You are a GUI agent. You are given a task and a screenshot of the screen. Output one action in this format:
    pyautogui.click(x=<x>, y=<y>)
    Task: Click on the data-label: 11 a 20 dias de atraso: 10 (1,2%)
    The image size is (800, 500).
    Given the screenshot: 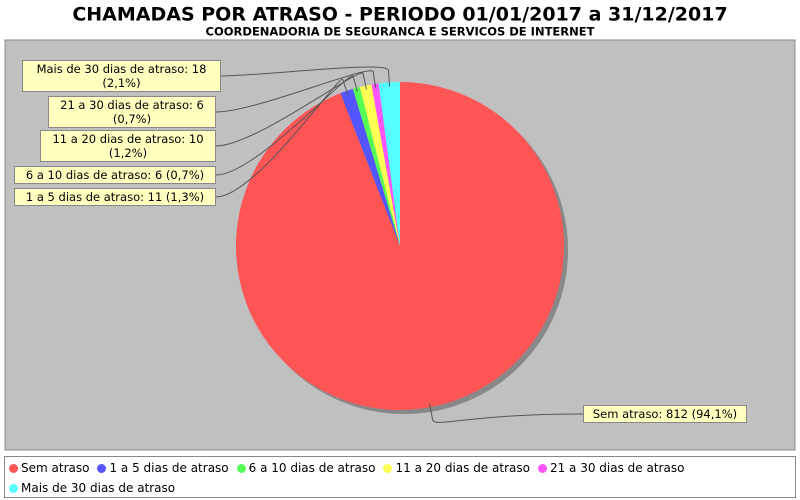 What is the action you would take?
    pyautogui.click(x=128, y=146)
    